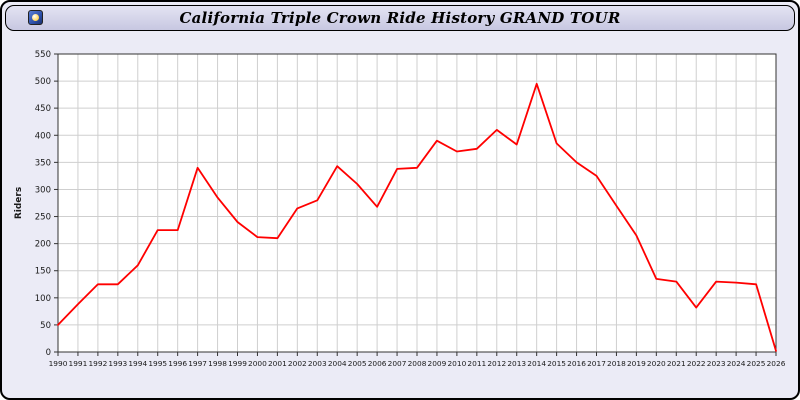 The width and height of the screenshot is (800, 400). Describe the element at coordinates (596, 363) in the screenshot. I see `svg-text: 2017` at that location.